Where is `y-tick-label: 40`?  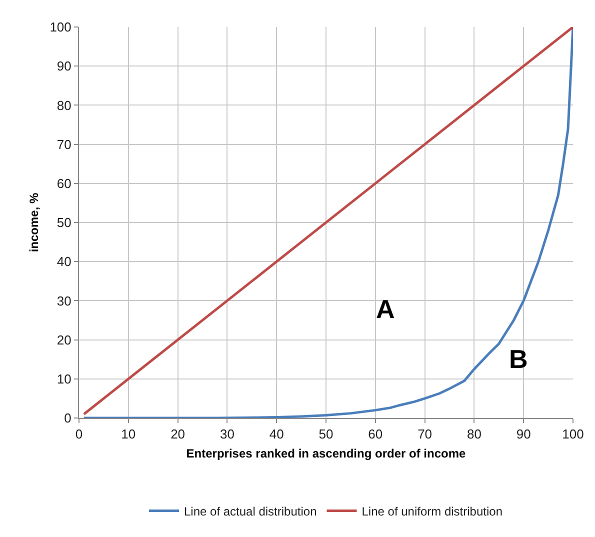
y-tick-label: 40 is located at coordinates (64, 262).